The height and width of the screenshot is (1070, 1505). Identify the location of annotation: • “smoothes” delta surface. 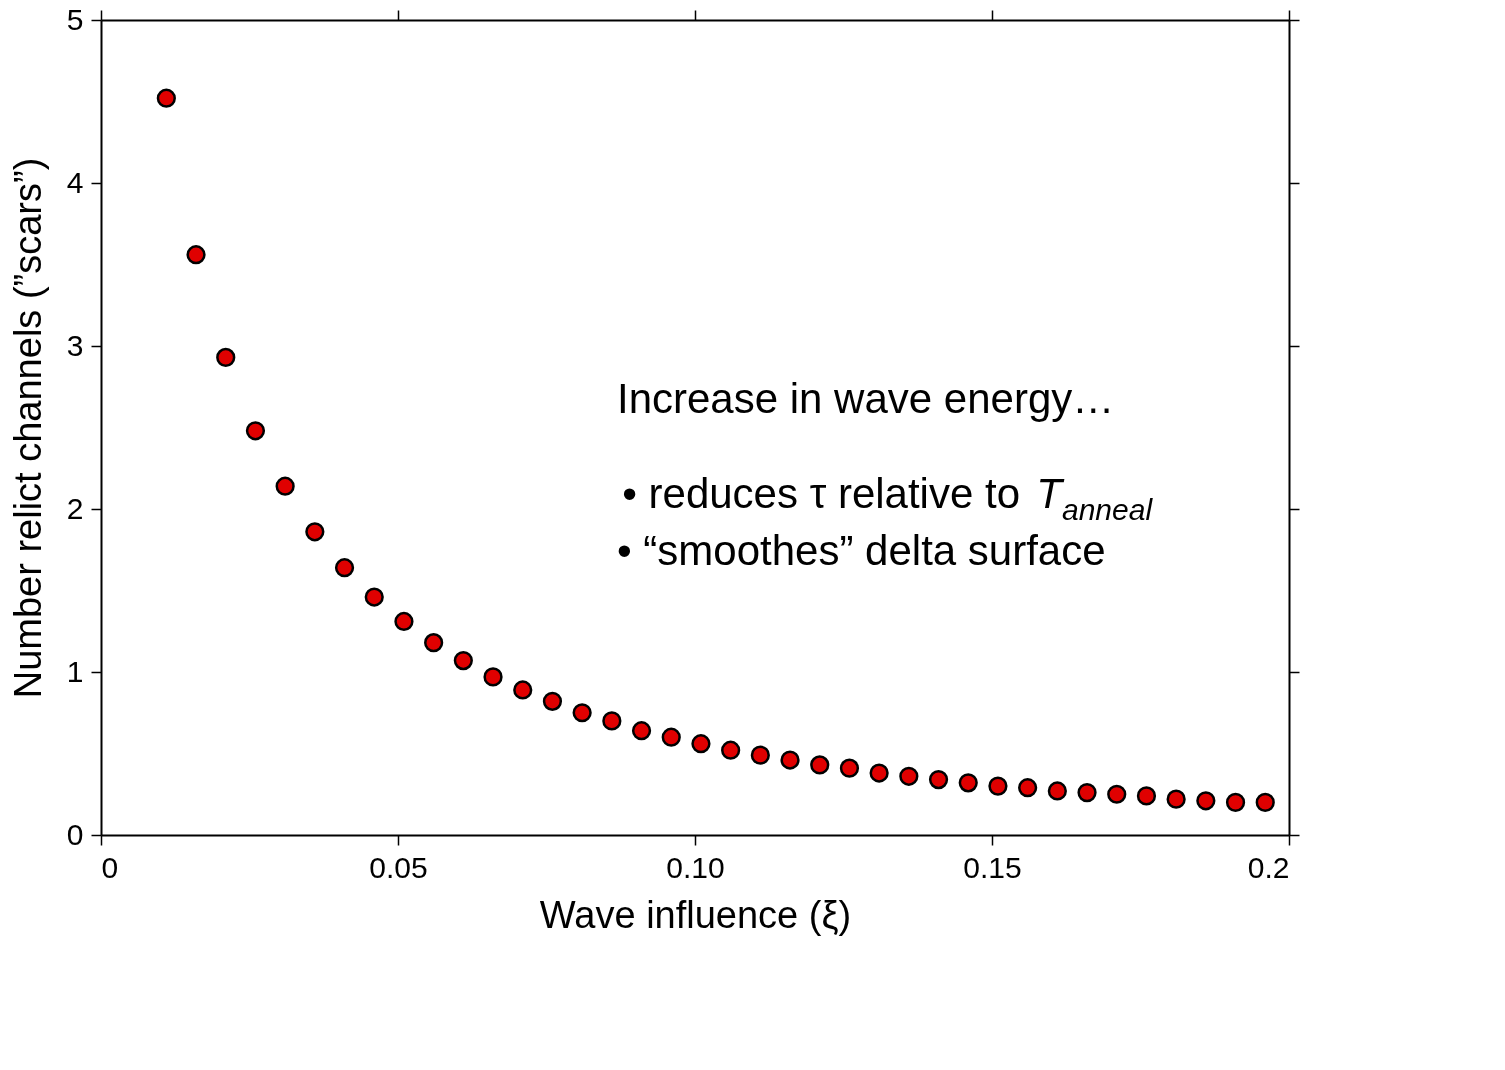
(861, 550).